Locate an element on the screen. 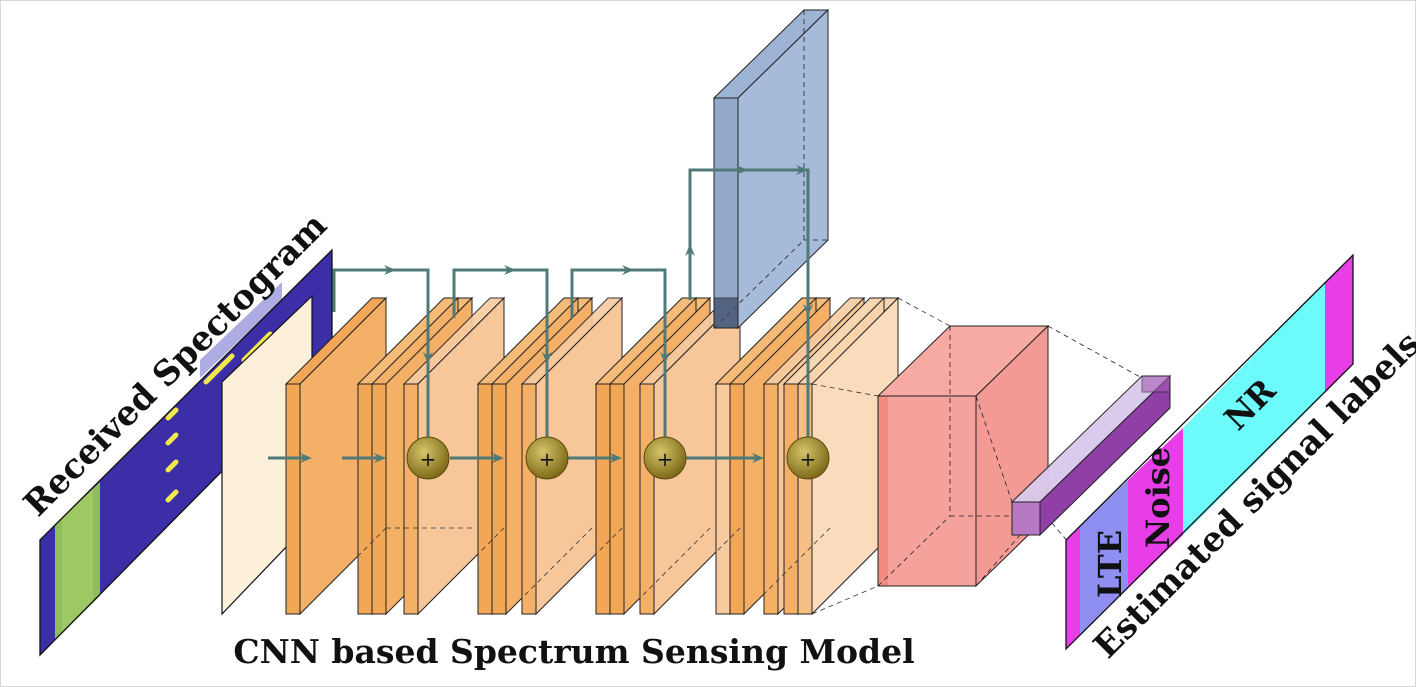  purple-block is located at coordinates (1091, 455).